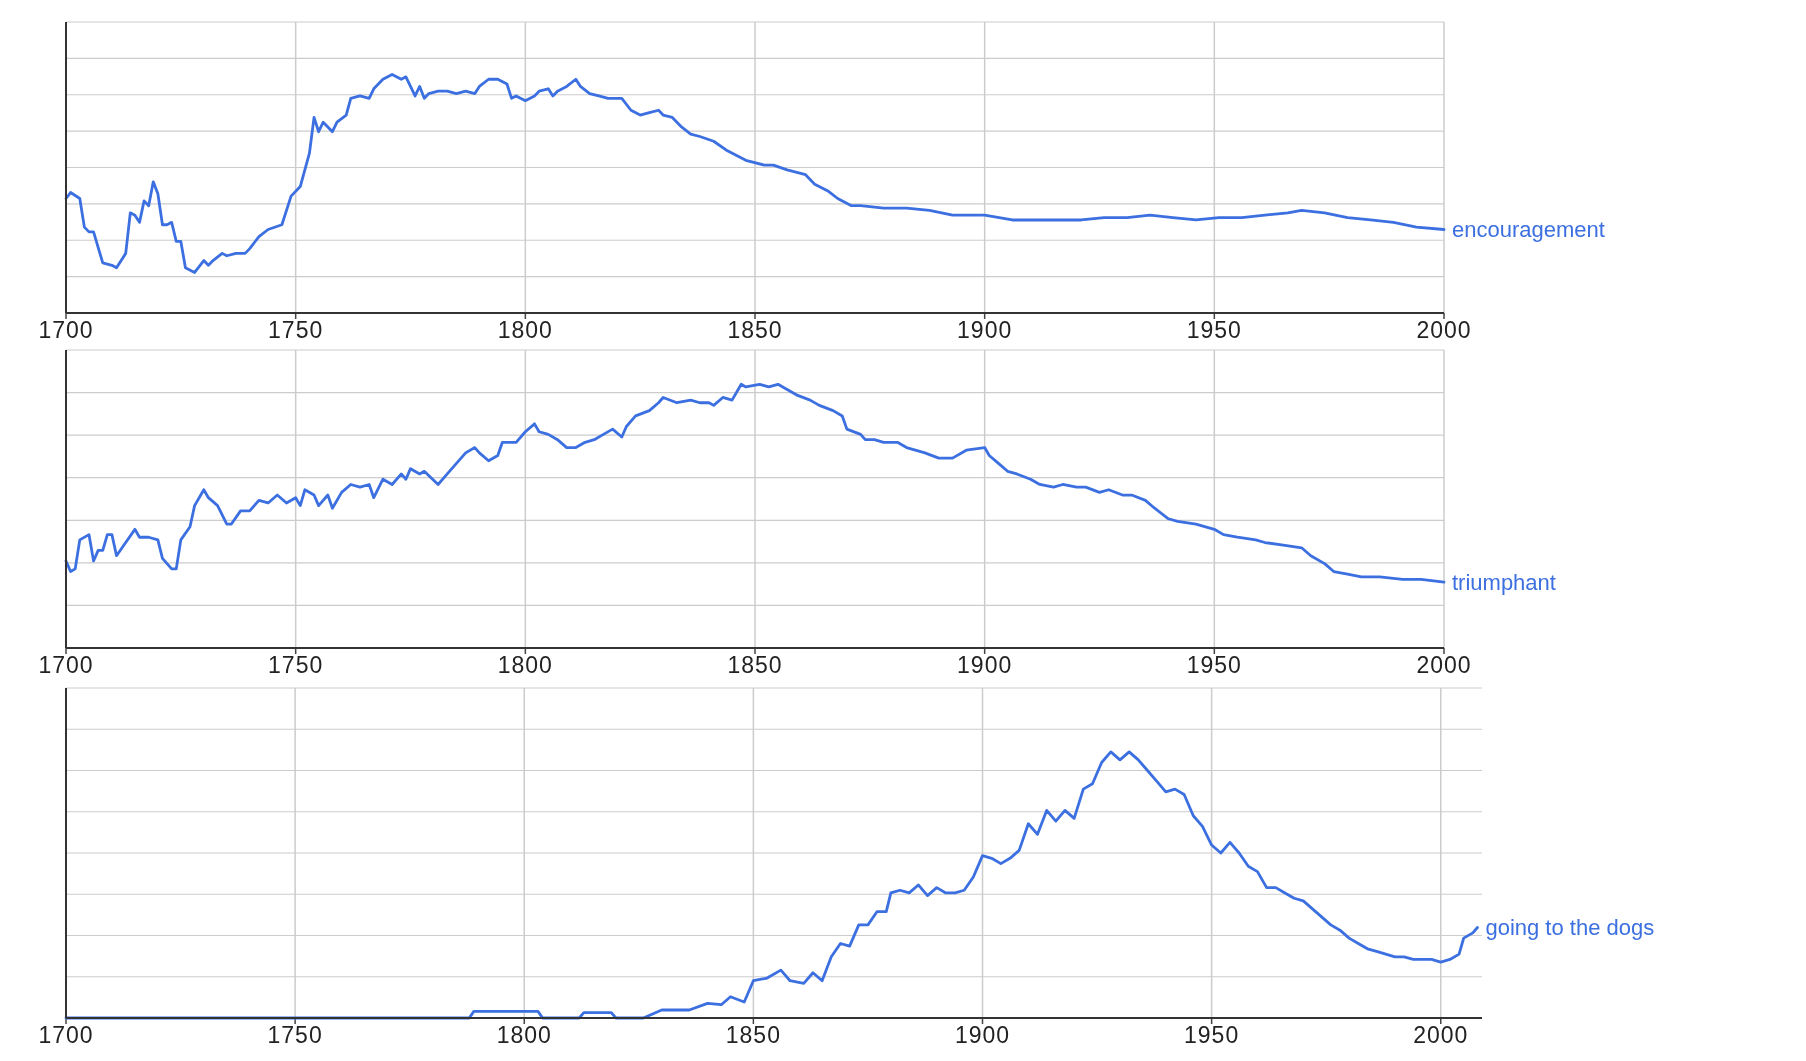  What do you see at coordinates (1504, 582) in the screenshot?
I see `series-label: triumphant` at bounding box center [1504, 582].